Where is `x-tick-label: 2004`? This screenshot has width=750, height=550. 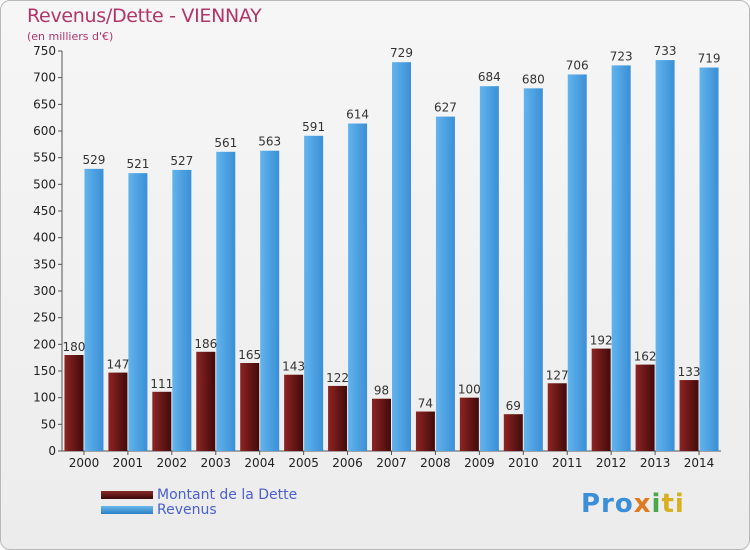 x-tick-label: 2004 is located at coordinates (259, 463).